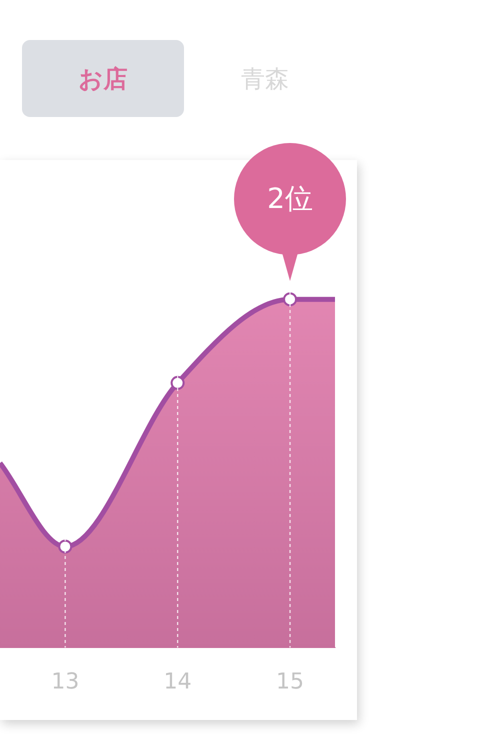 The height and width of the screenshot is (743, 500). I want to click on x-tick-label: 13, so click(65, 682).